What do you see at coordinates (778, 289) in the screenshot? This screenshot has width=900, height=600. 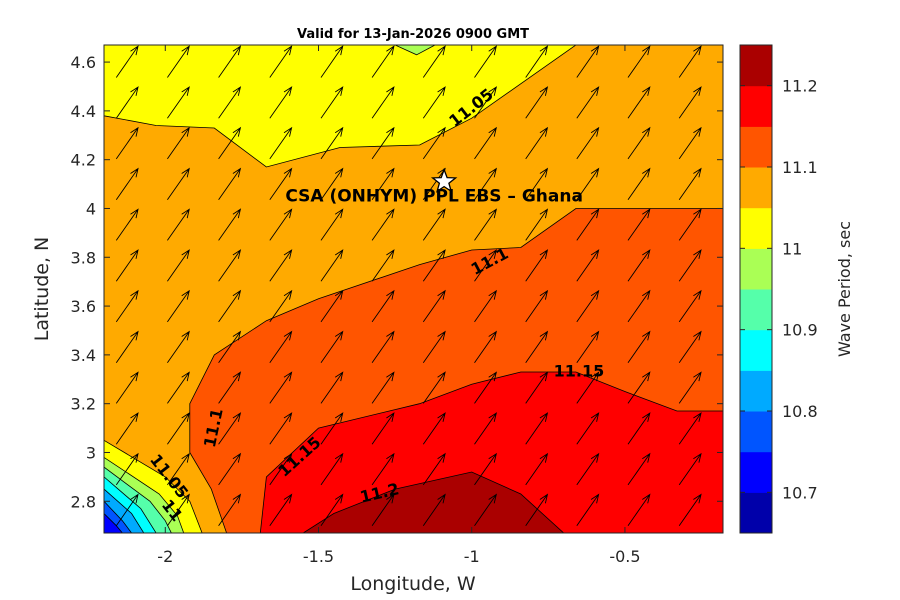 I see `colorbar: 10.7 10.8 10.9 11 11.1 11.2` at bounding box center [778, 289].